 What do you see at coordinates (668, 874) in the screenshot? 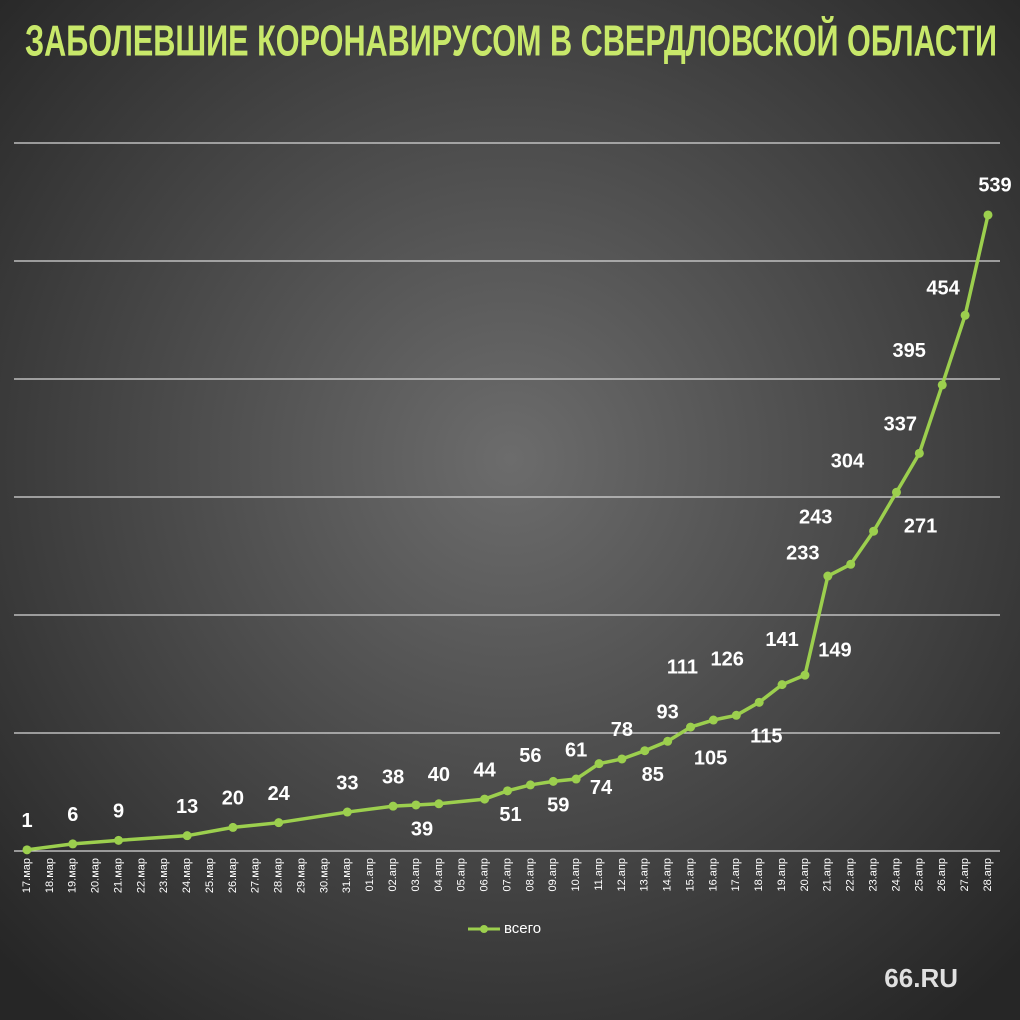
I see `x-tick-label: 14.апр` at bounding box center [668, 874].